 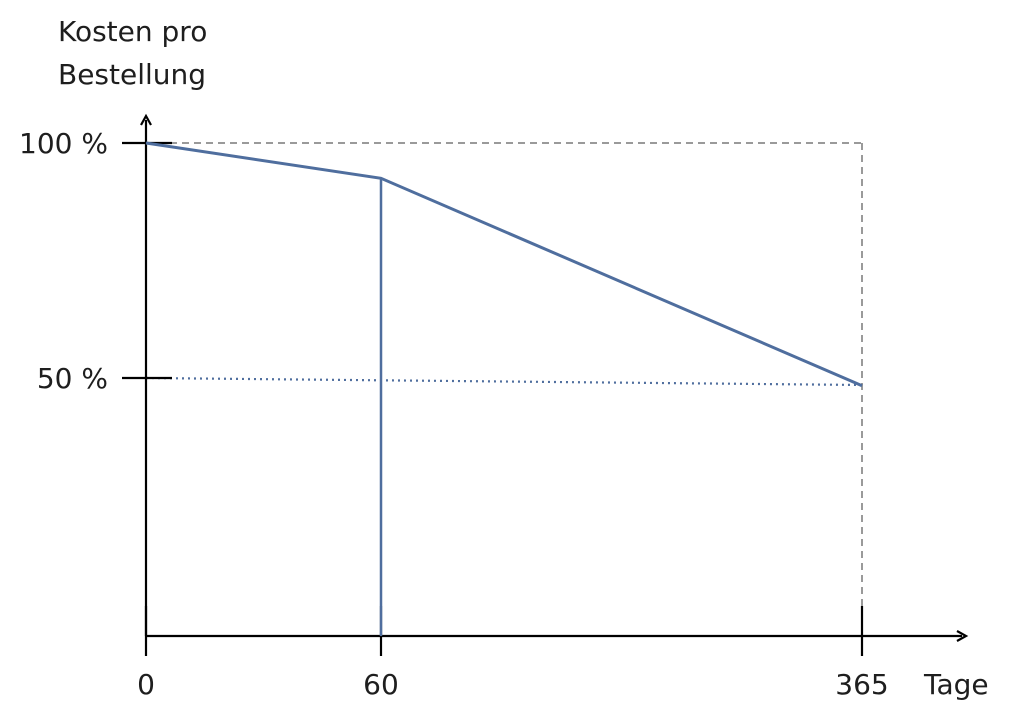 What do you see at coordinates (956, 684) in the screenshot?
I see `x-axis-label: Tage` at bounding box center [956, 684].